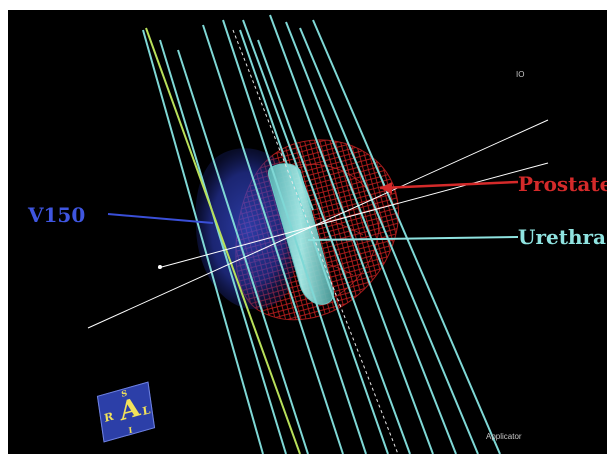 This screenshot has height=457, width=610. What do you see at coordinates (504, 436) in the screenshot?
I see `applicator-label: Applicator` at bounding box center [504, 436].